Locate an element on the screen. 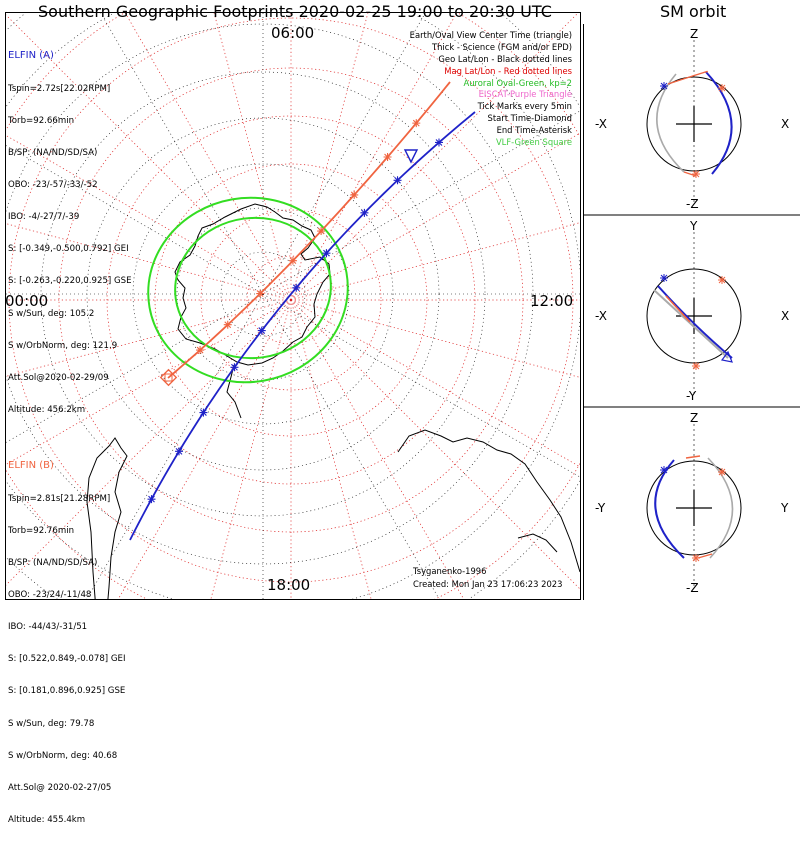 The width and height of the screenshot is (800, 847). legend-item: Tick Marks every 5min is located at coordinates (524, 106).